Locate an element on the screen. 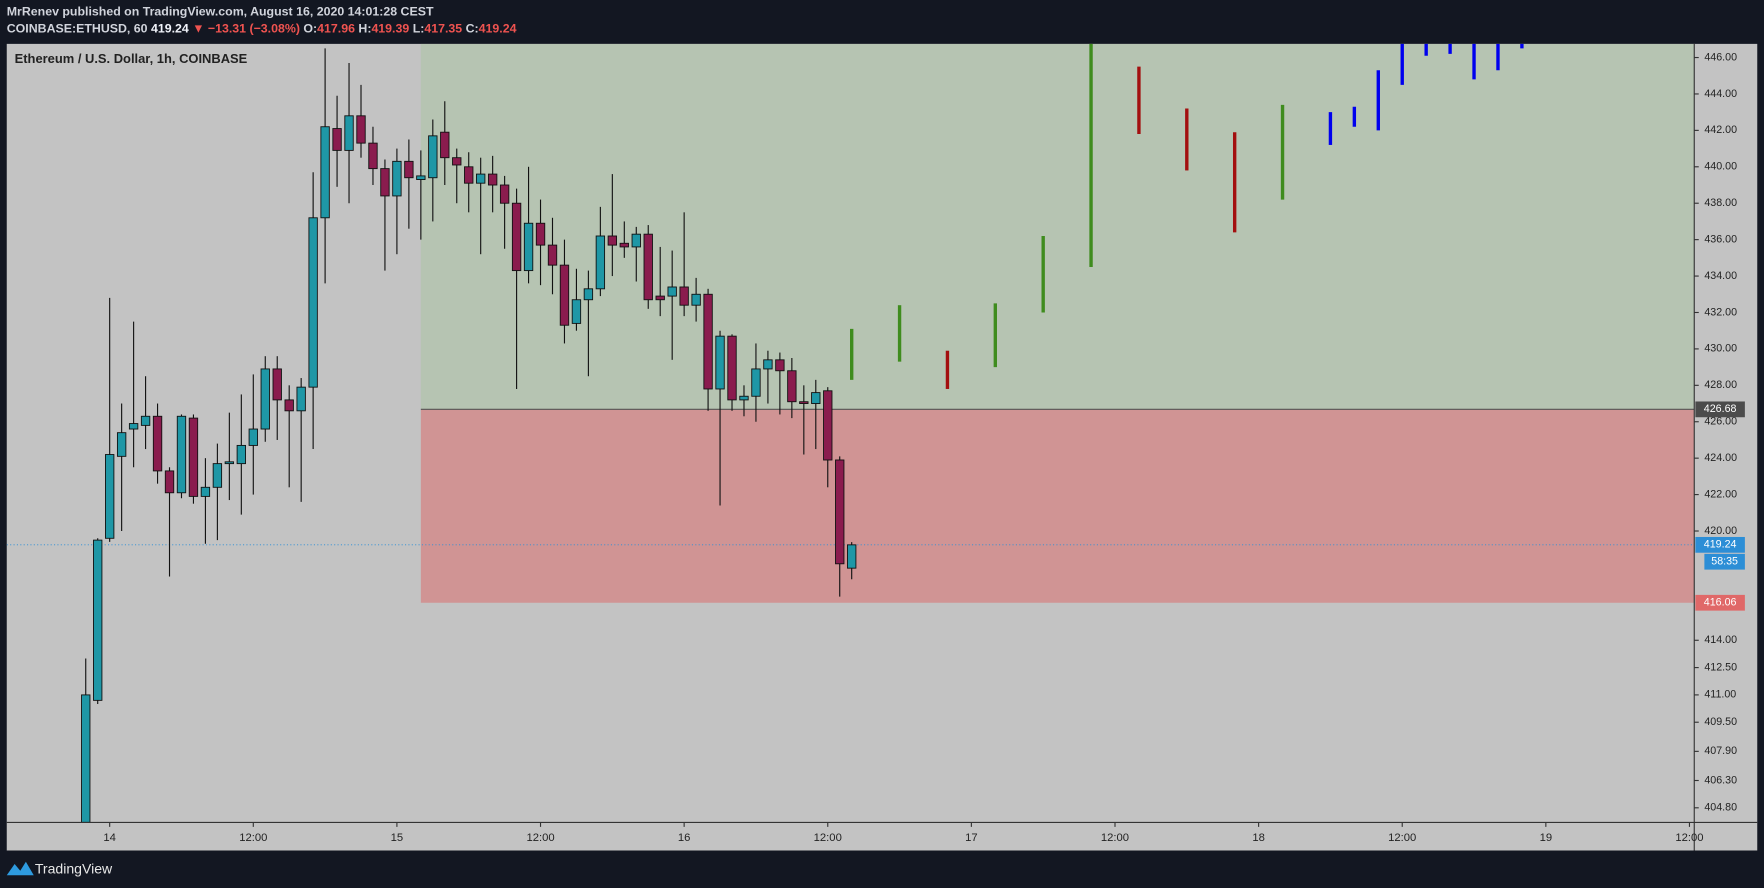 This screenshot has width=1764, height=888. y-tick-label: 430.00 is located at coordinates (1720, 349).